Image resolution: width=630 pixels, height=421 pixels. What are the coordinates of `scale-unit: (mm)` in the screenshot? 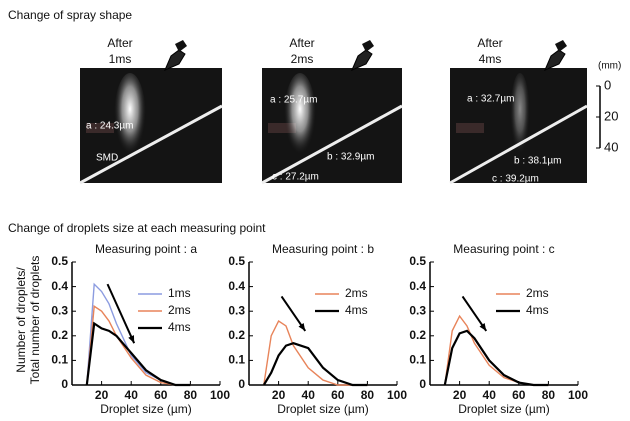 It's located at (609, 66).